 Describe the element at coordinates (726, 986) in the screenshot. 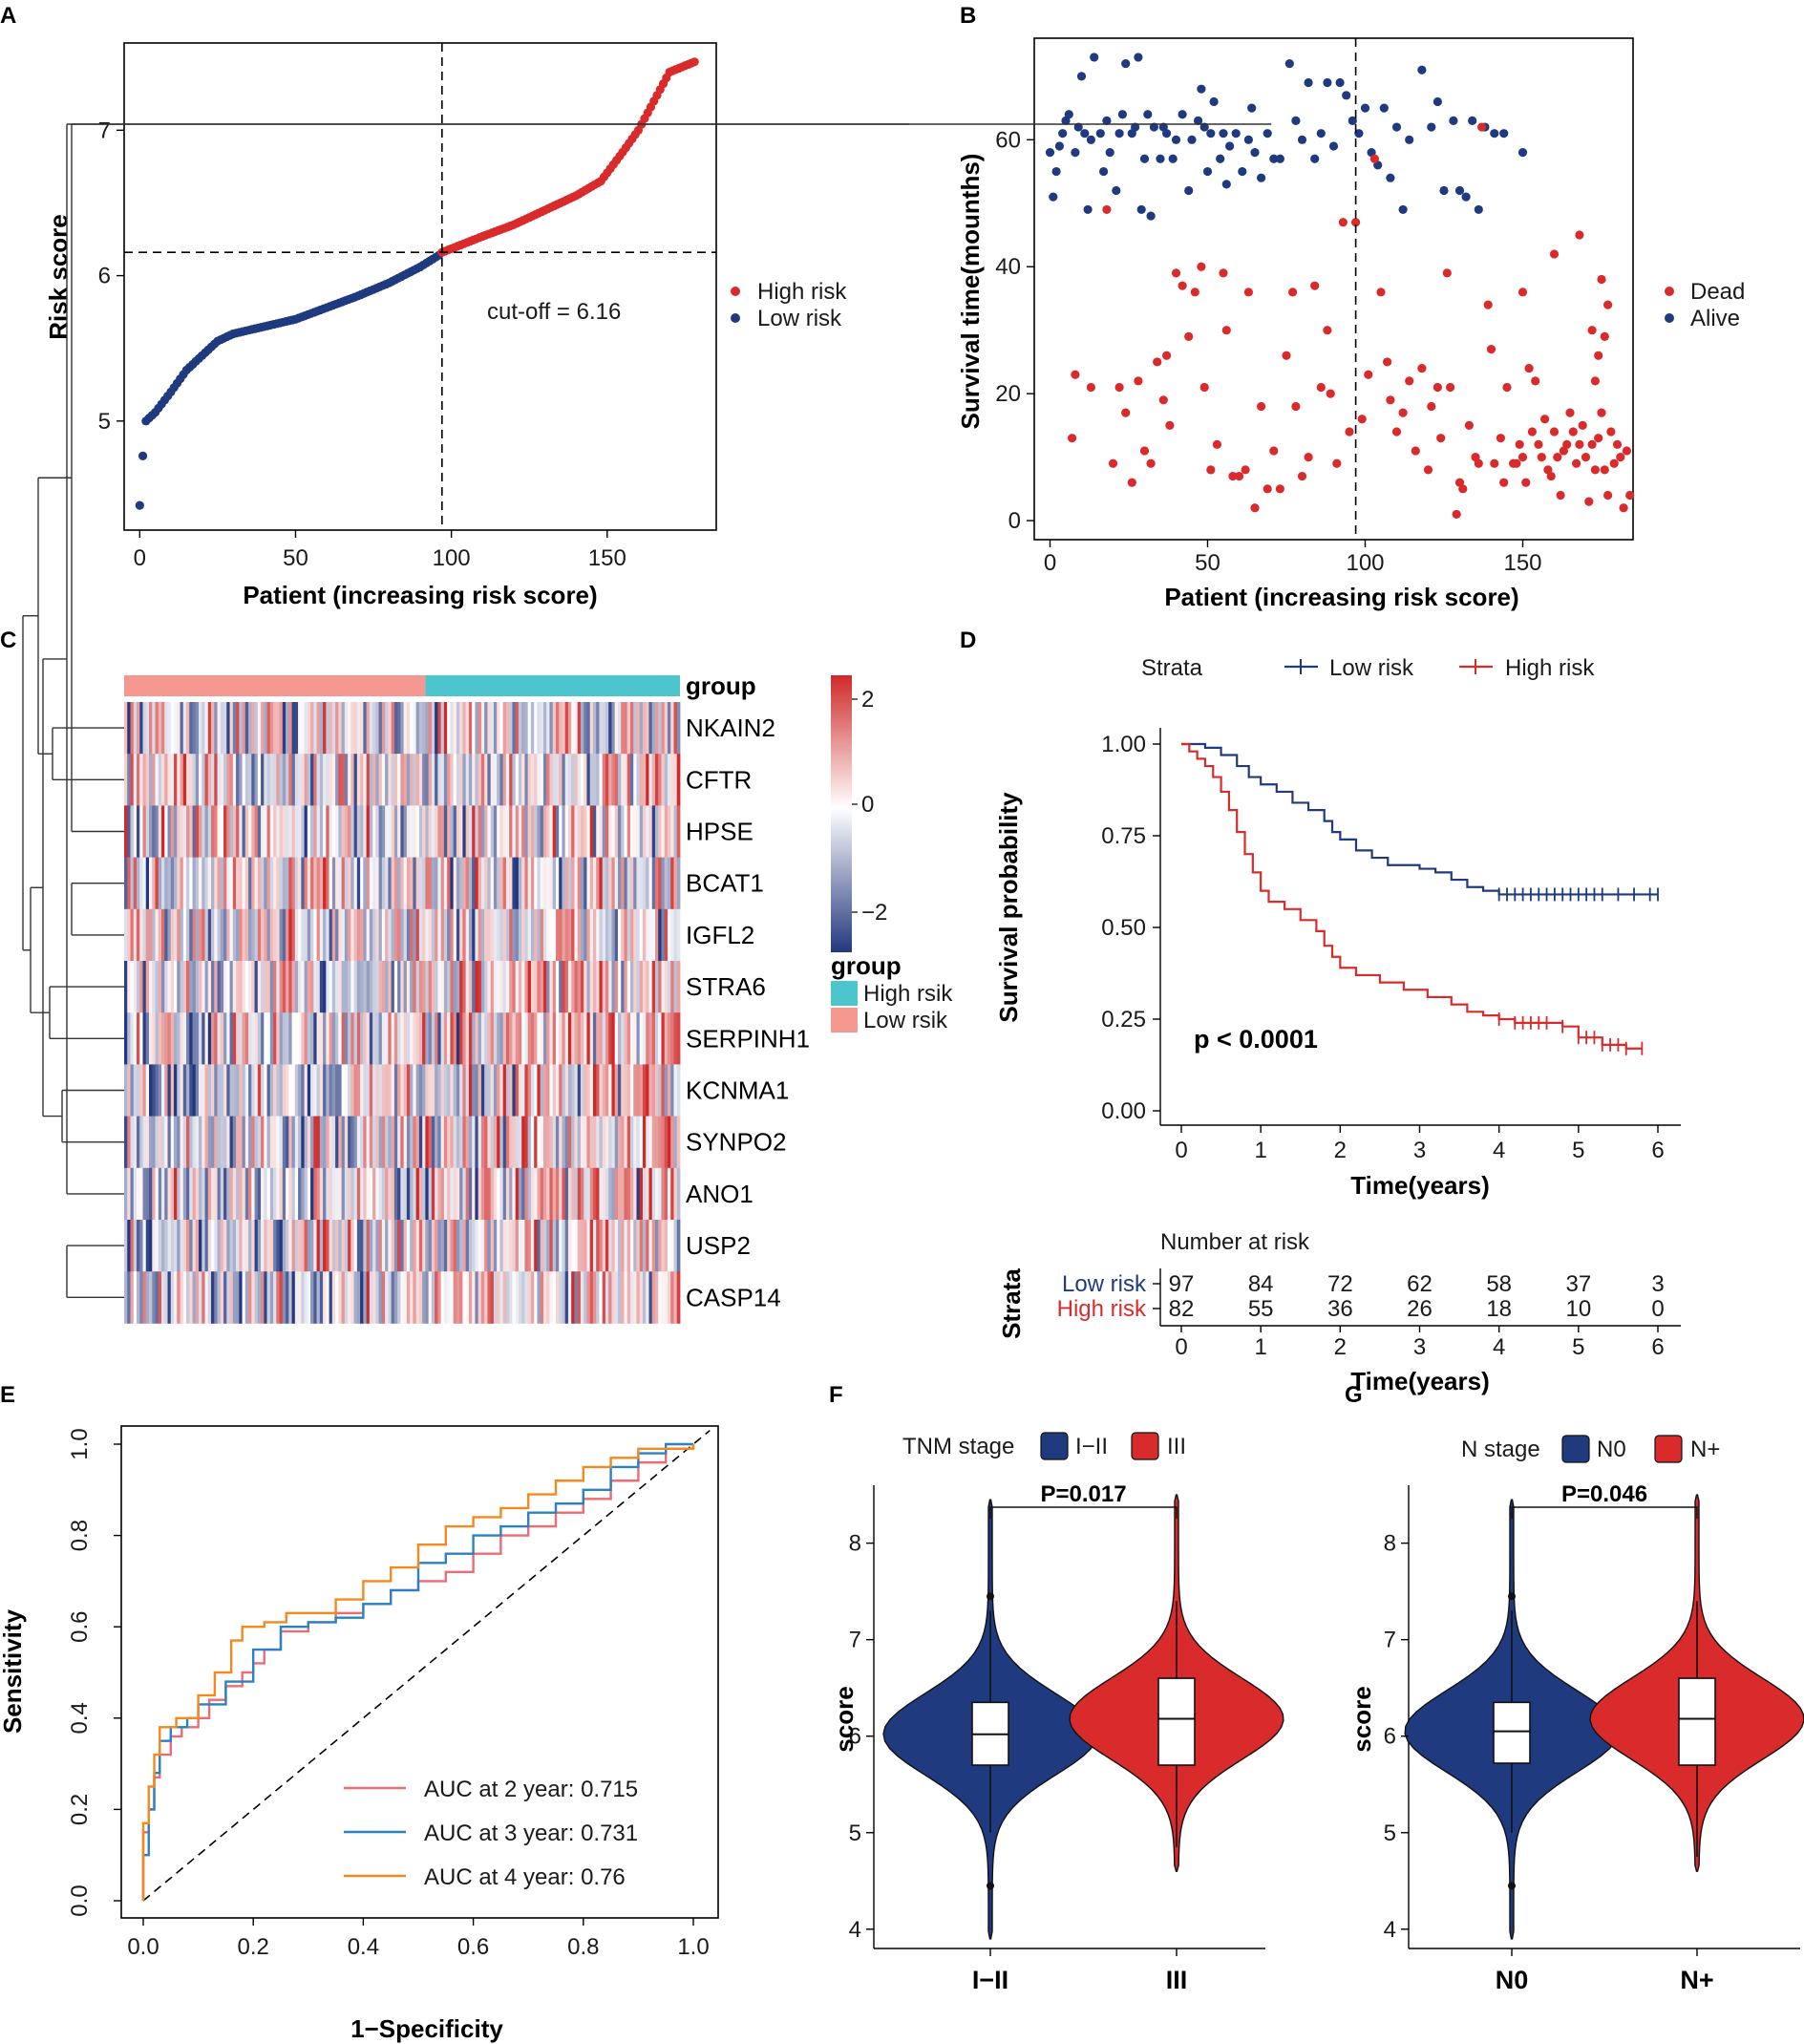

I see `gene-label: STRA6` at that location.